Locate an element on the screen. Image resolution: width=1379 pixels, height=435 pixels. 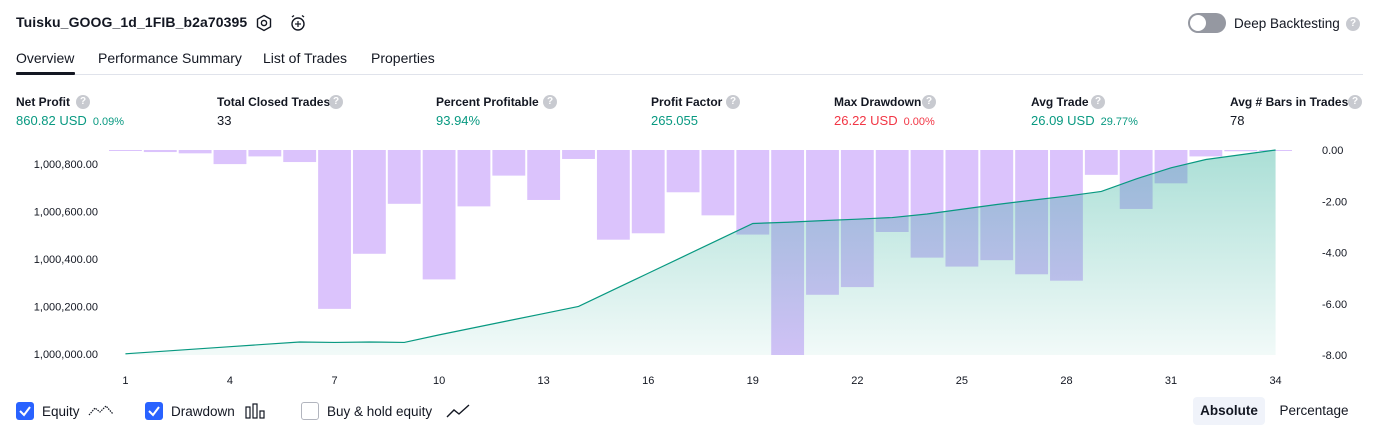
strategy-title: Tuisku_GOOG_1d_1FIB_b2a70395 is located at coordinates (132, 22).